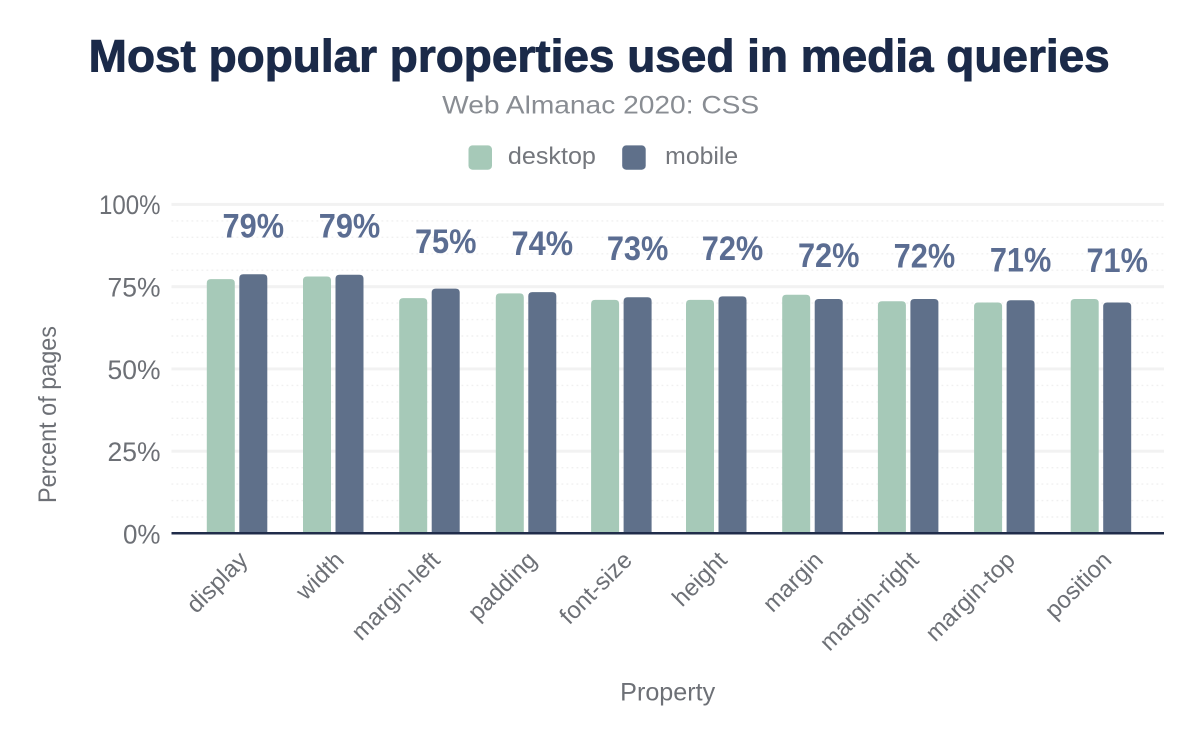 This screenshot has height=742, width=1200. What do you see at coordinates (970, 597) in the screenshot?
I see `svg-text: margin-top` at bounding box center [970, 597].